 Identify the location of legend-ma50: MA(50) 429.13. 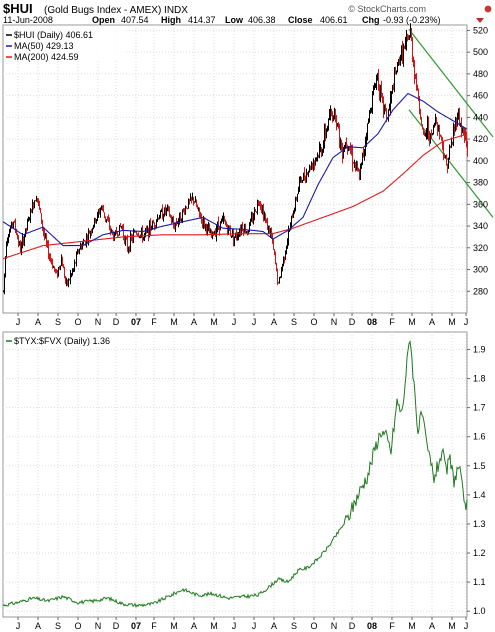
(44, 46).